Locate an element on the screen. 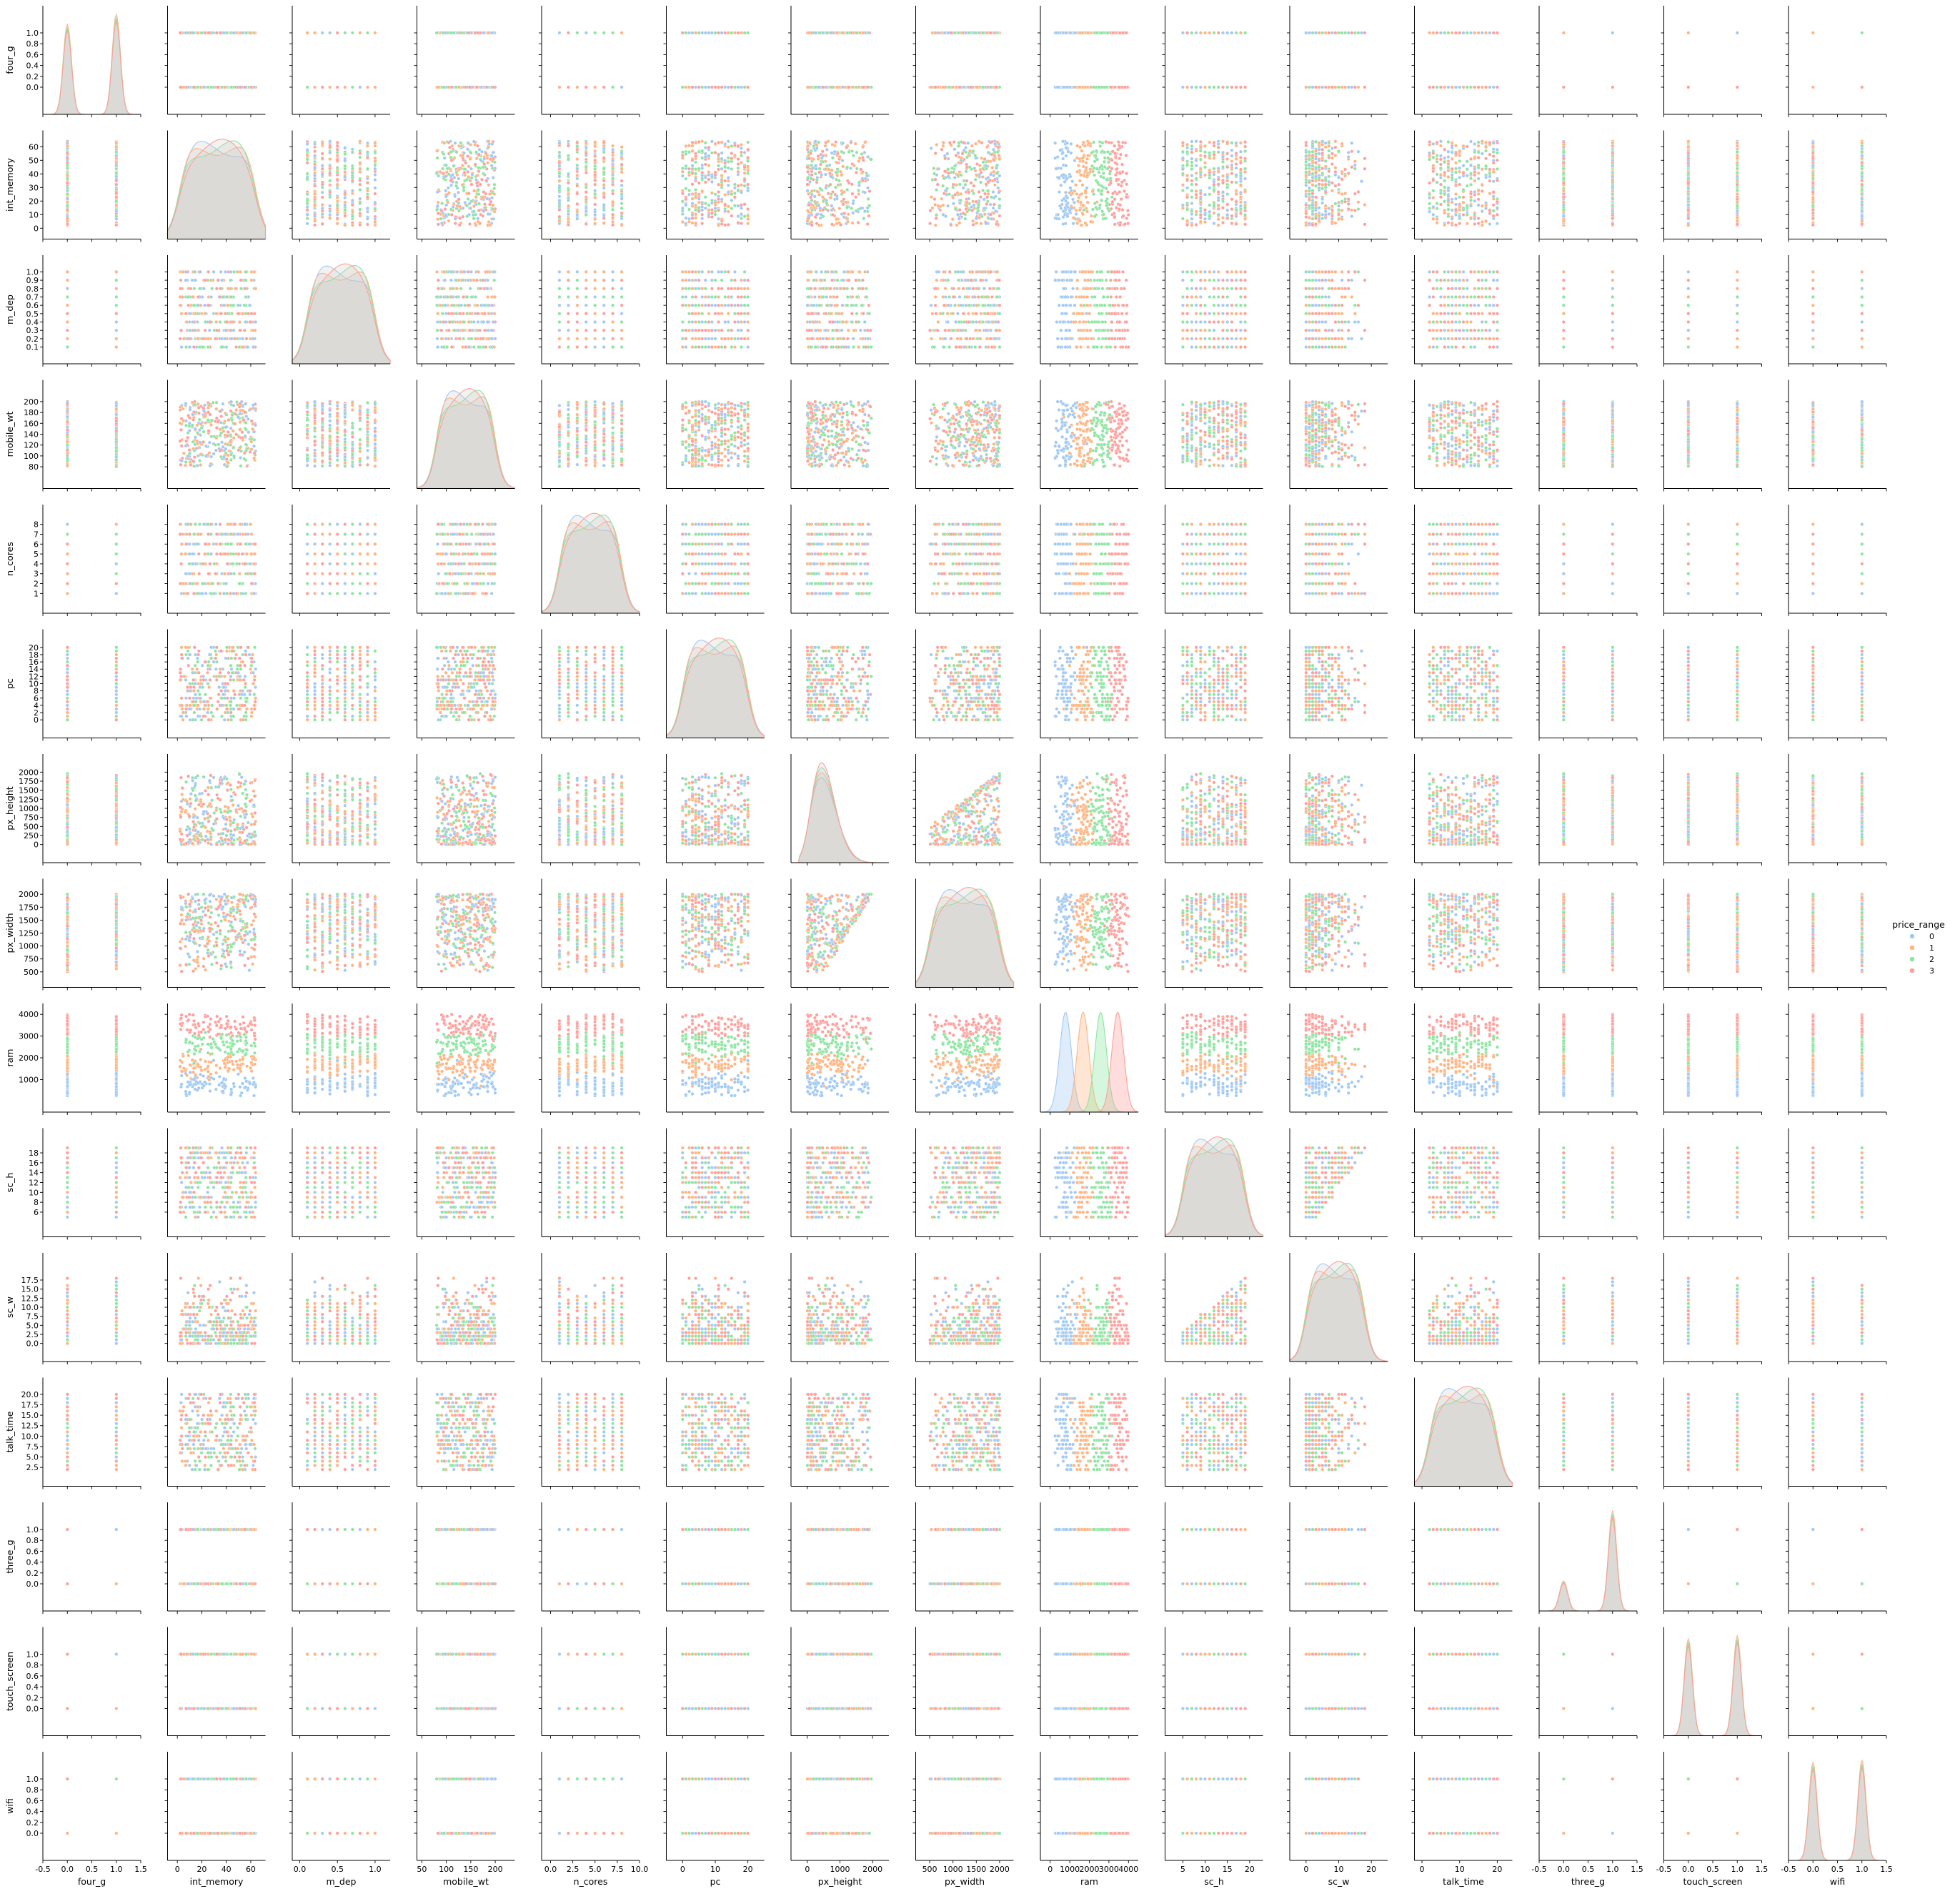 The image size is (1960, 1894). y-tick-label: 0.2 is located at coordinates (32, 76).